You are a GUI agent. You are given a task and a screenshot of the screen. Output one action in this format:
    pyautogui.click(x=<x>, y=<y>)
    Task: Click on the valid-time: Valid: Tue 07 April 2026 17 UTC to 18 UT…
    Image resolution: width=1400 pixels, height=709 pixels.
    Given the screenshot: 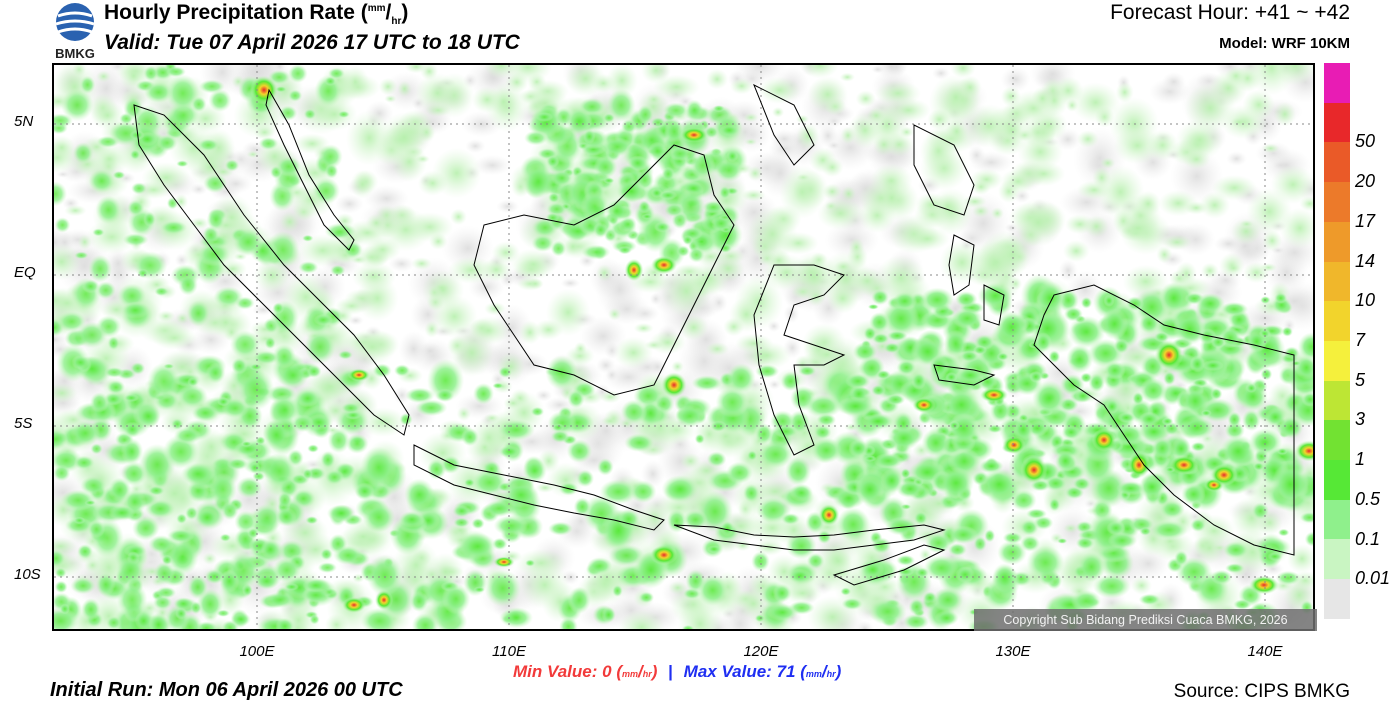 What is the action you would take?
    pyautogui.click(x=312, y=42)
    